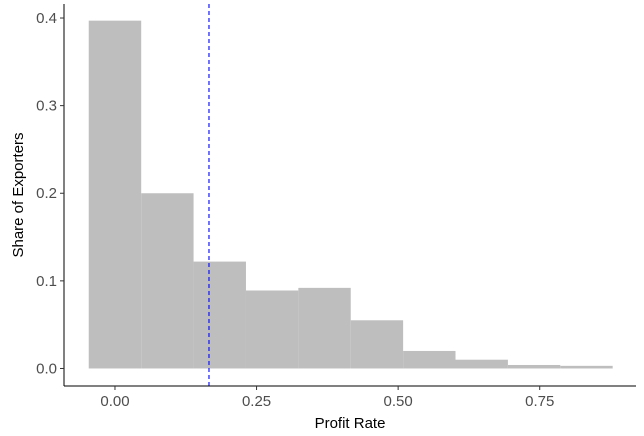 The image size is (644, 436). I want to click on y-tick-label: 0.2, so click(46, 193).